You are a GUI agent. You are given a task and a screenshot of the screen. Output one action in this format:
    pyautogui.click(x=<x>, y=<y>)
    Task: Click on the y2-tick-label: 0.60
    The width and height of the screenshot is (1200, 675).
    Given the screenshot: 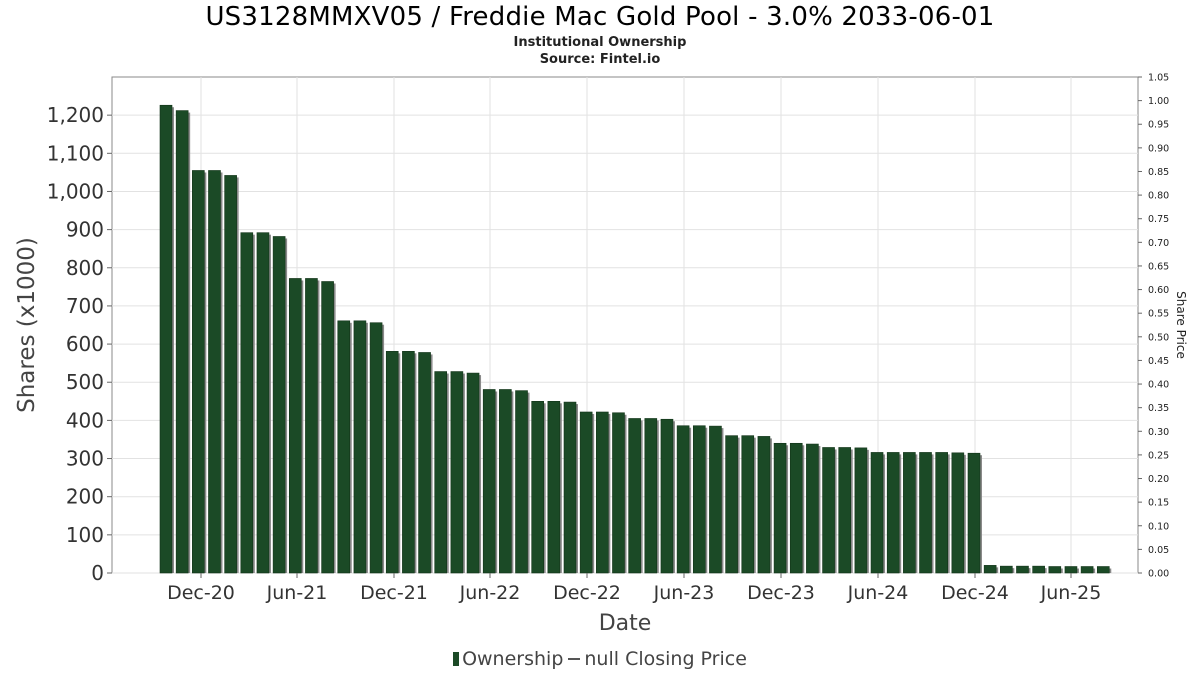 What is the action you would take?
    pyautogui.click(x=1158, y=290)
    